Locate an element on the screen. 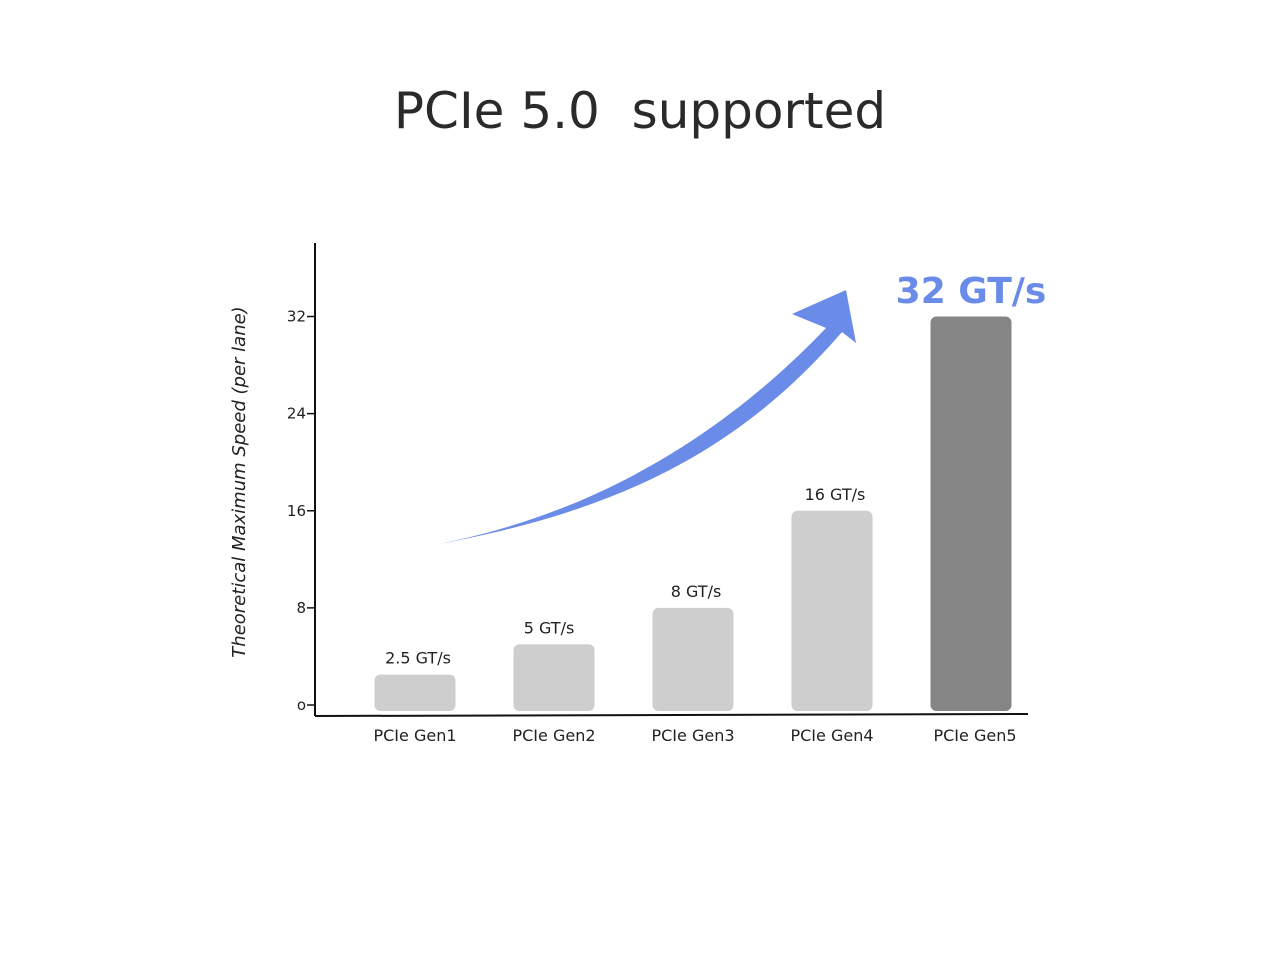 Image resolution: width=1280 pixels, height=960 pixels. x-tick-label: PCIe Gen4 is located at coordinates (831, 735).